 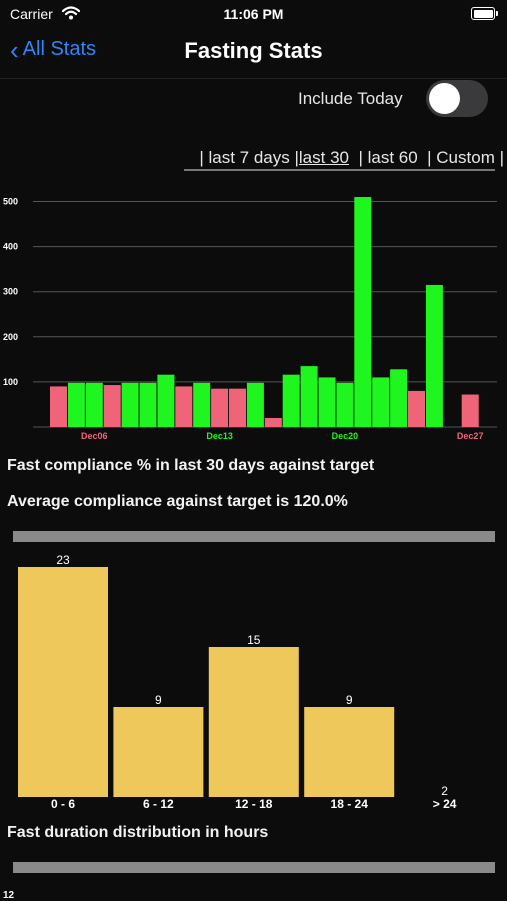 I want to click on y-tick-label: 400, so click(x=10, y=247).